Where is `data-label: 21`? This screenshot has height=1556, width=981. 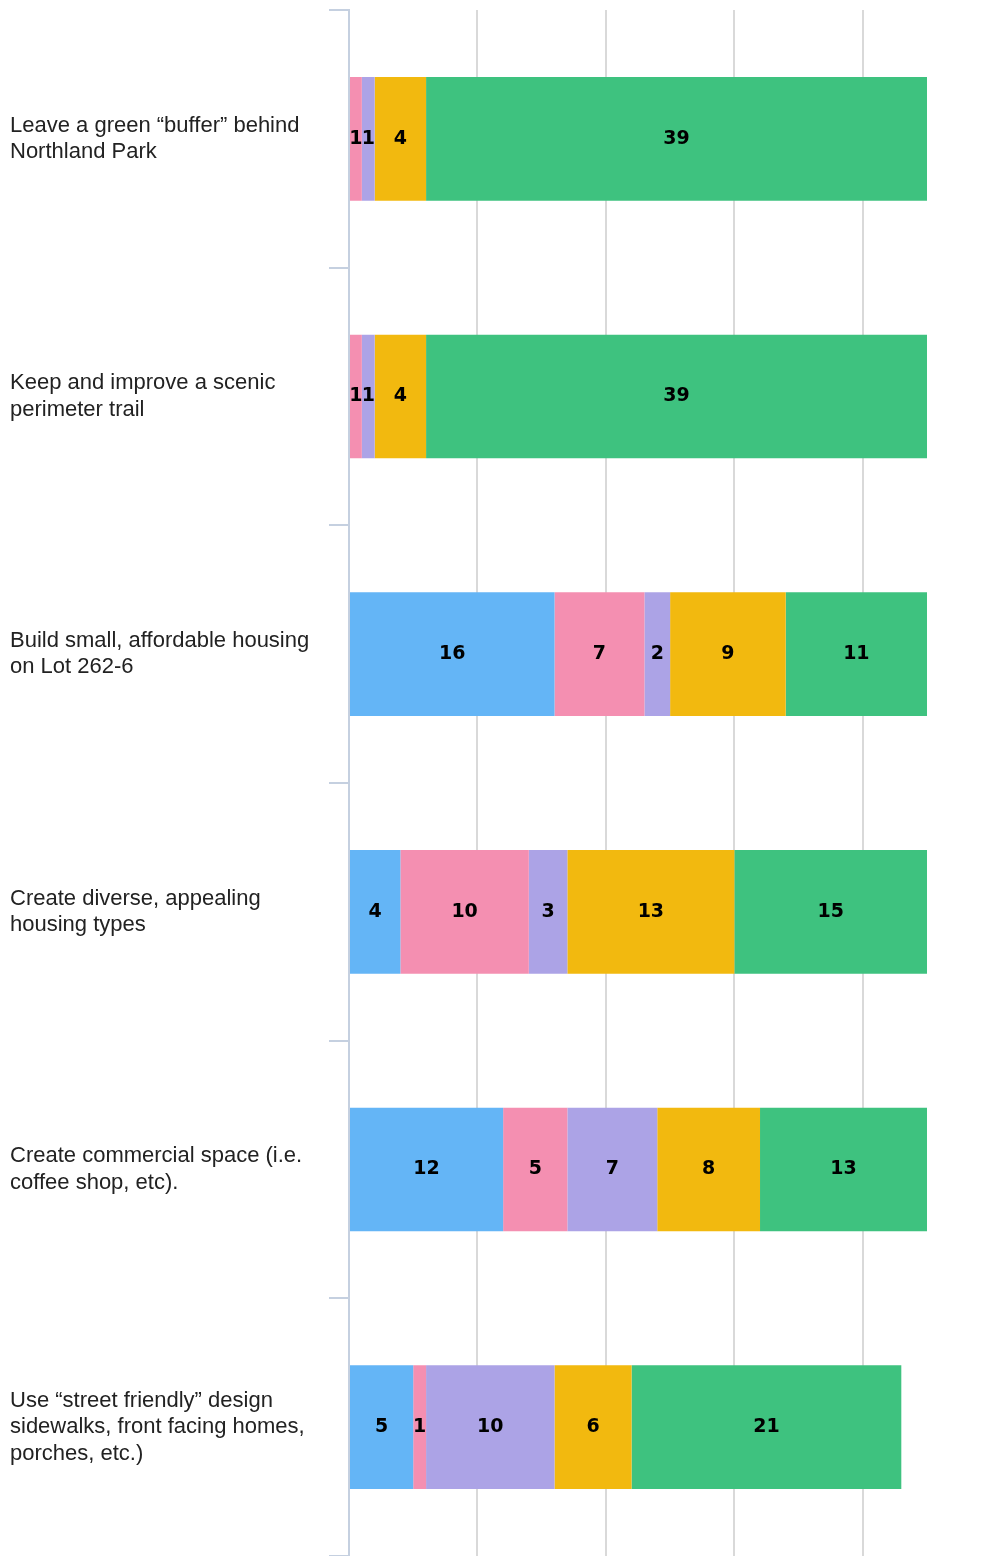 data-label: 21 is located at coordinates (766, 1425).